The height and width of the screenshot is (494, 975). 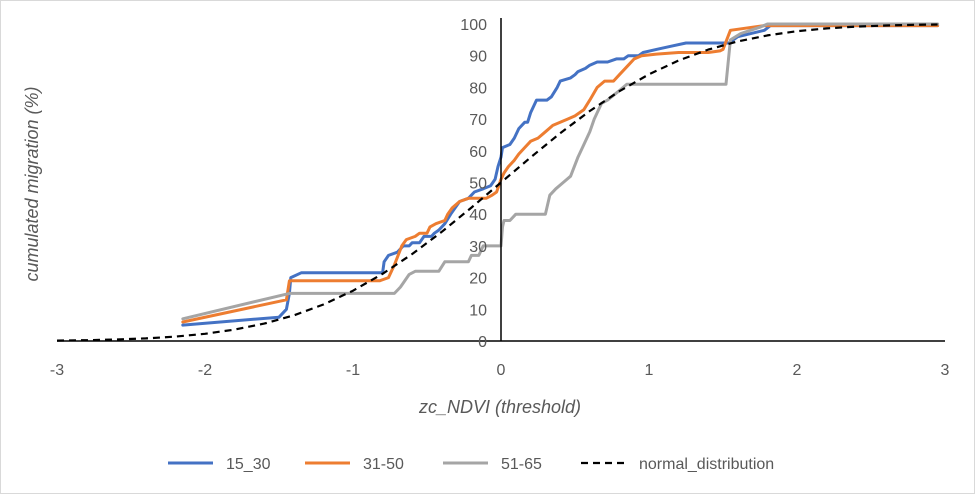 I want to click on x-tick-label: -2, so click(x=205, y=370).